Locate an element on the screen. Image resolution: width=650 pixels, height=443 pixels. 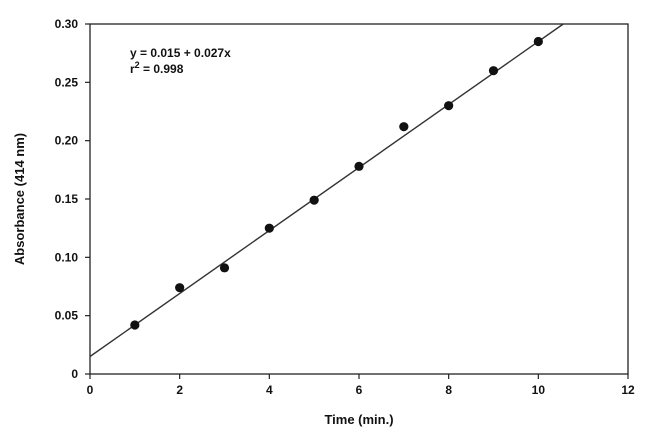
x-axis-title: Time (min.) is located at coordinates (358, 419).